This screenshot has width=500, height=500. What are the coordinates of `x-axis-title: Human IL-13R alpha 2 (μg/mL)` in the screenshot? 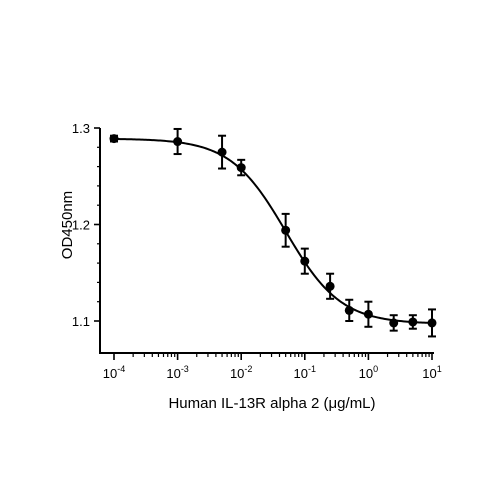 It's located at (271, 403).